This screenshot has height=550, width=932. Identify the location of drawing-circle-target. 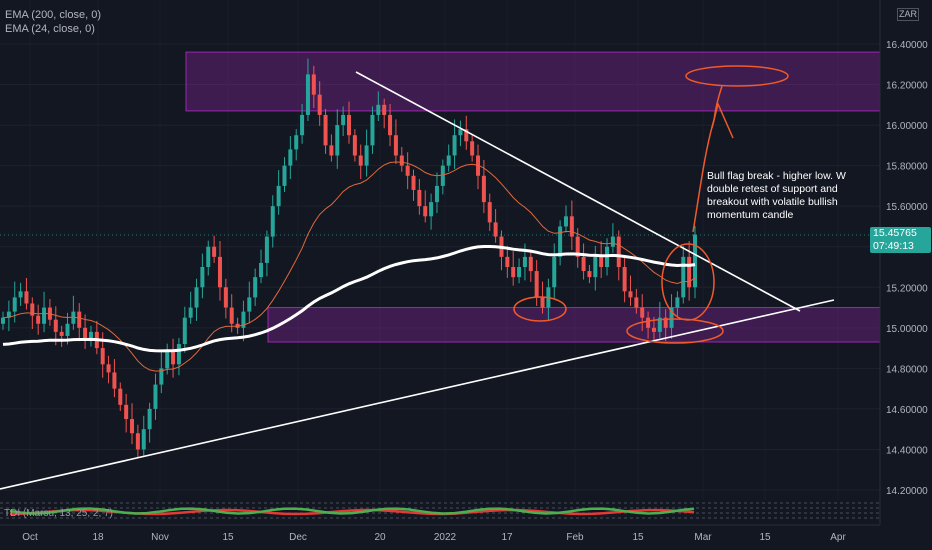
(737, 76).